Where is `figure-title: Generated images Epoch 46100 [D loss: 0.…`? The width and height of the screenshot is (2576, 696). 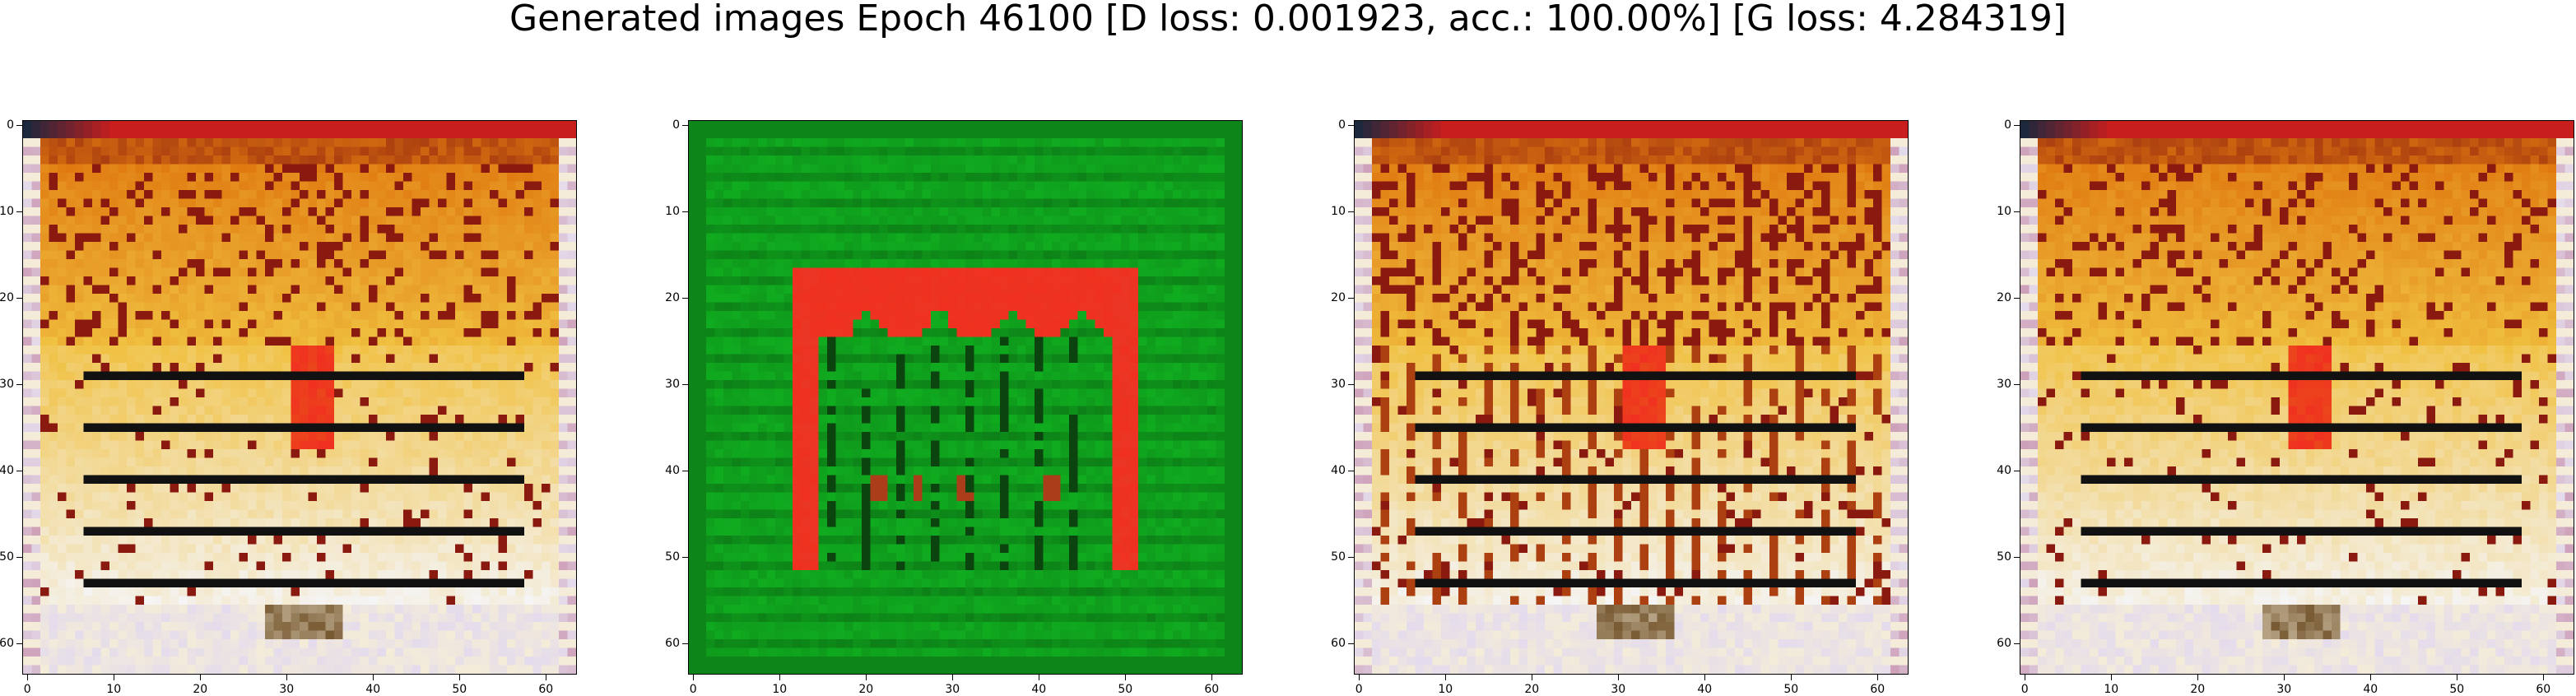 figure-title: Generated images Epoch 46100 [D loss: 0.… is located at coordinates (1288, 19).